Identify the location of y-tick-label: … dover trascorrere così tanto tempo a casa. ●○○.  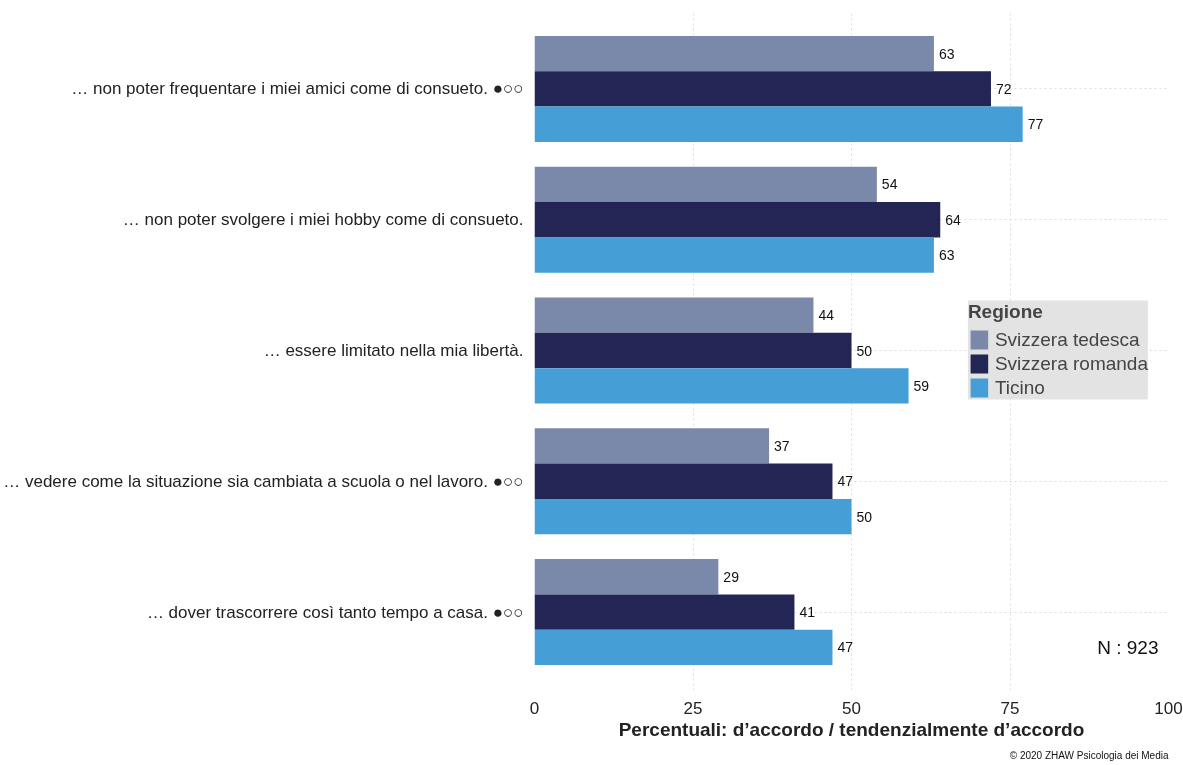
(335, 612).